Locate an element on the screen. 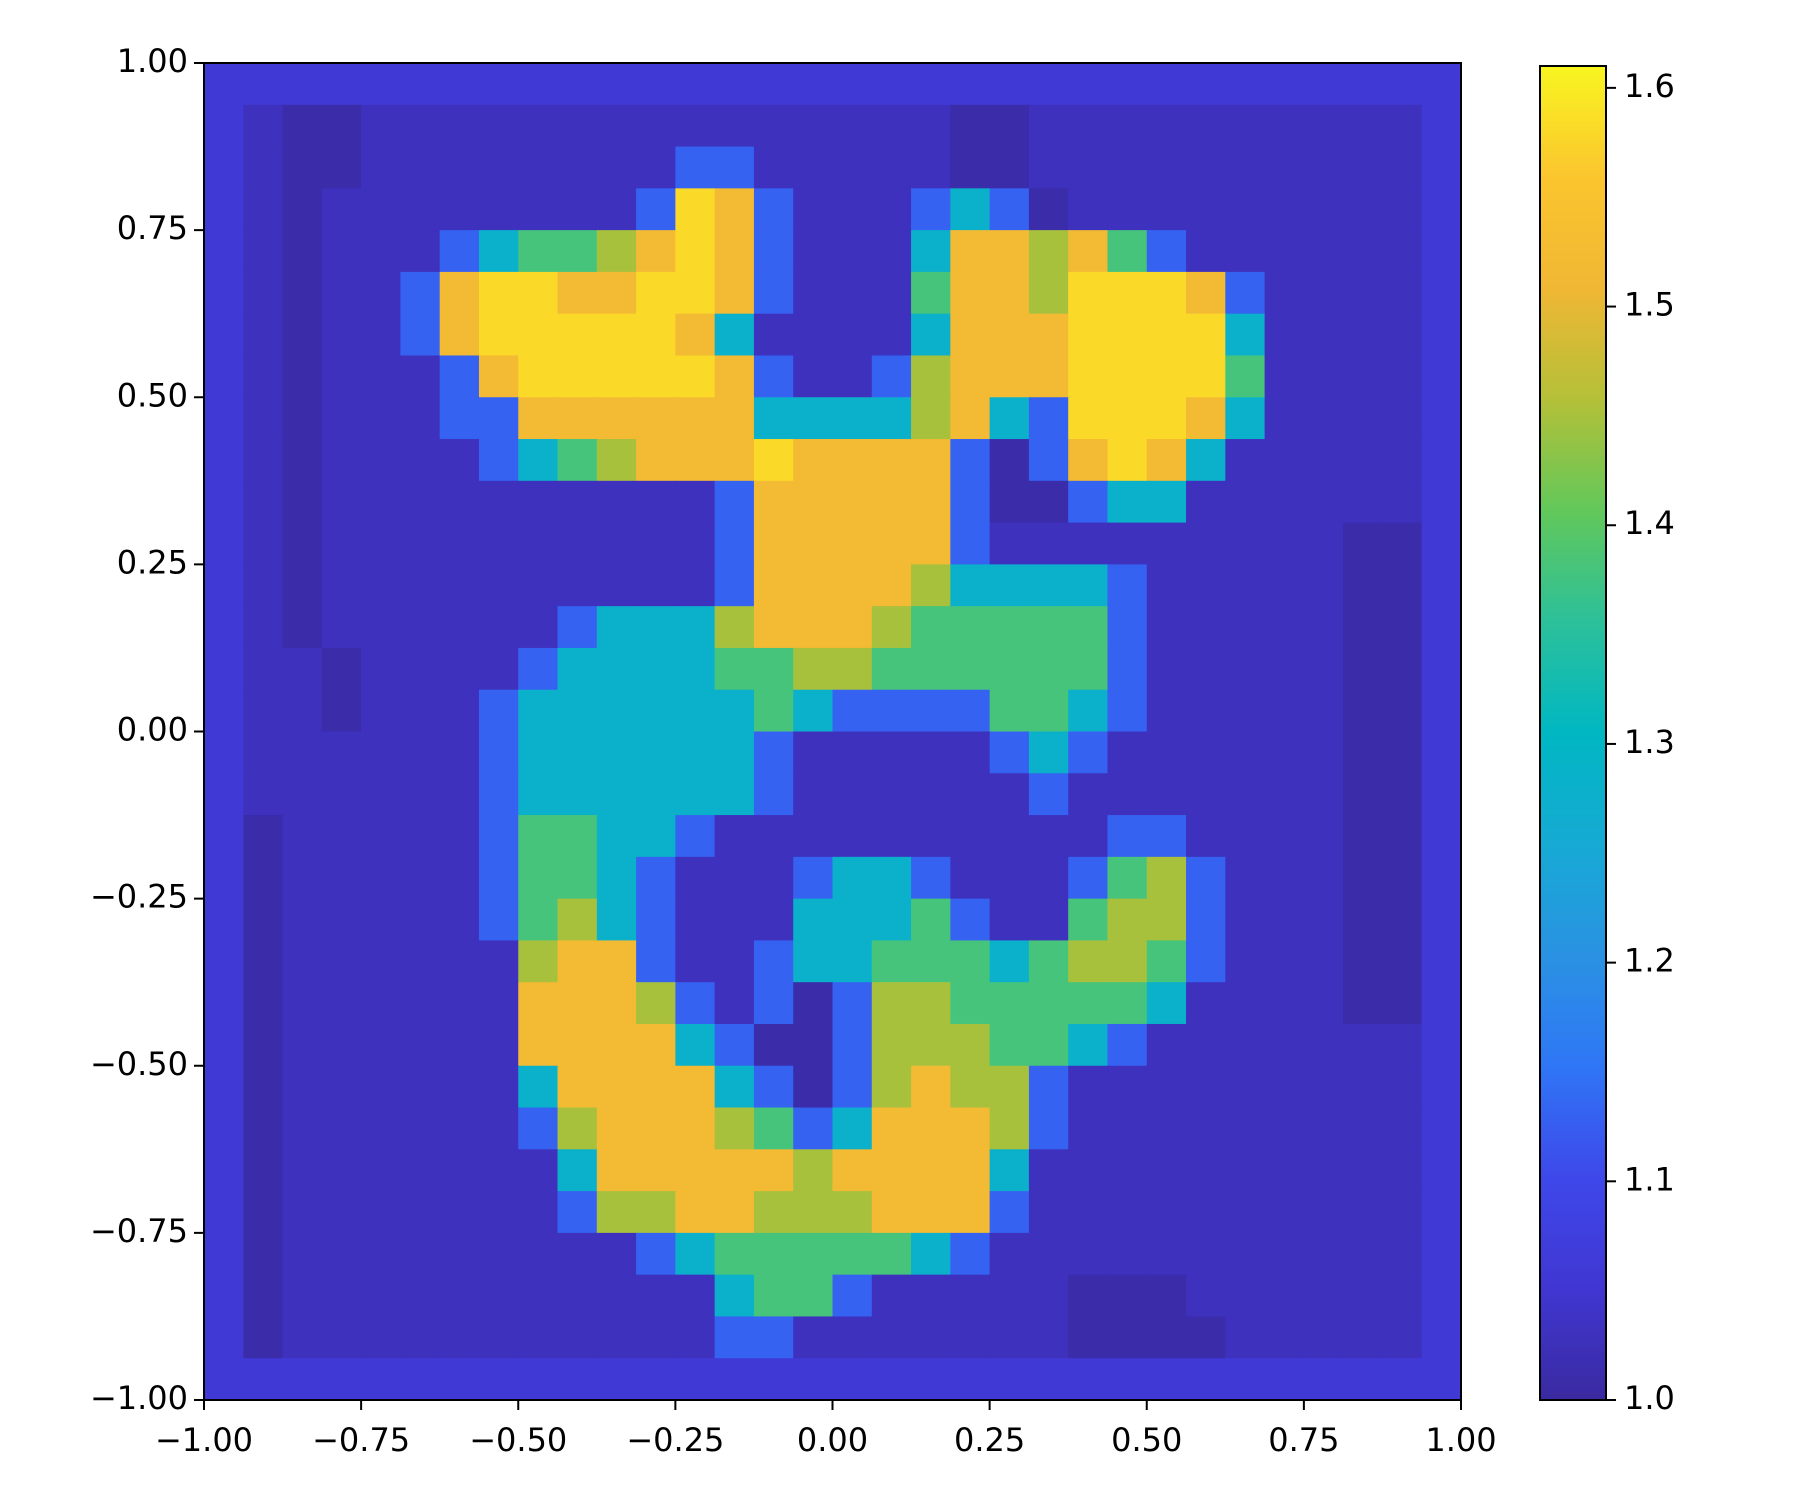 The height and width of the screenshot is (1500, 1800). x-tick-label: 1.00 is located at coordinates (1460, 1440).